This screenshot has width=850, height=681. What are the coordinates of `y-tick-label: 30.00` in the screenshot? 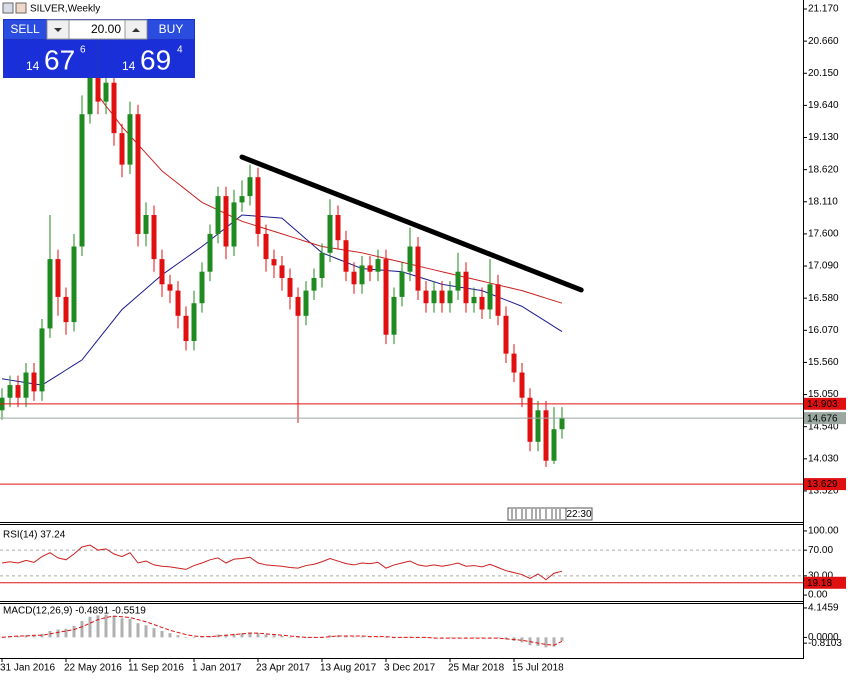 It's located at (820, 575).